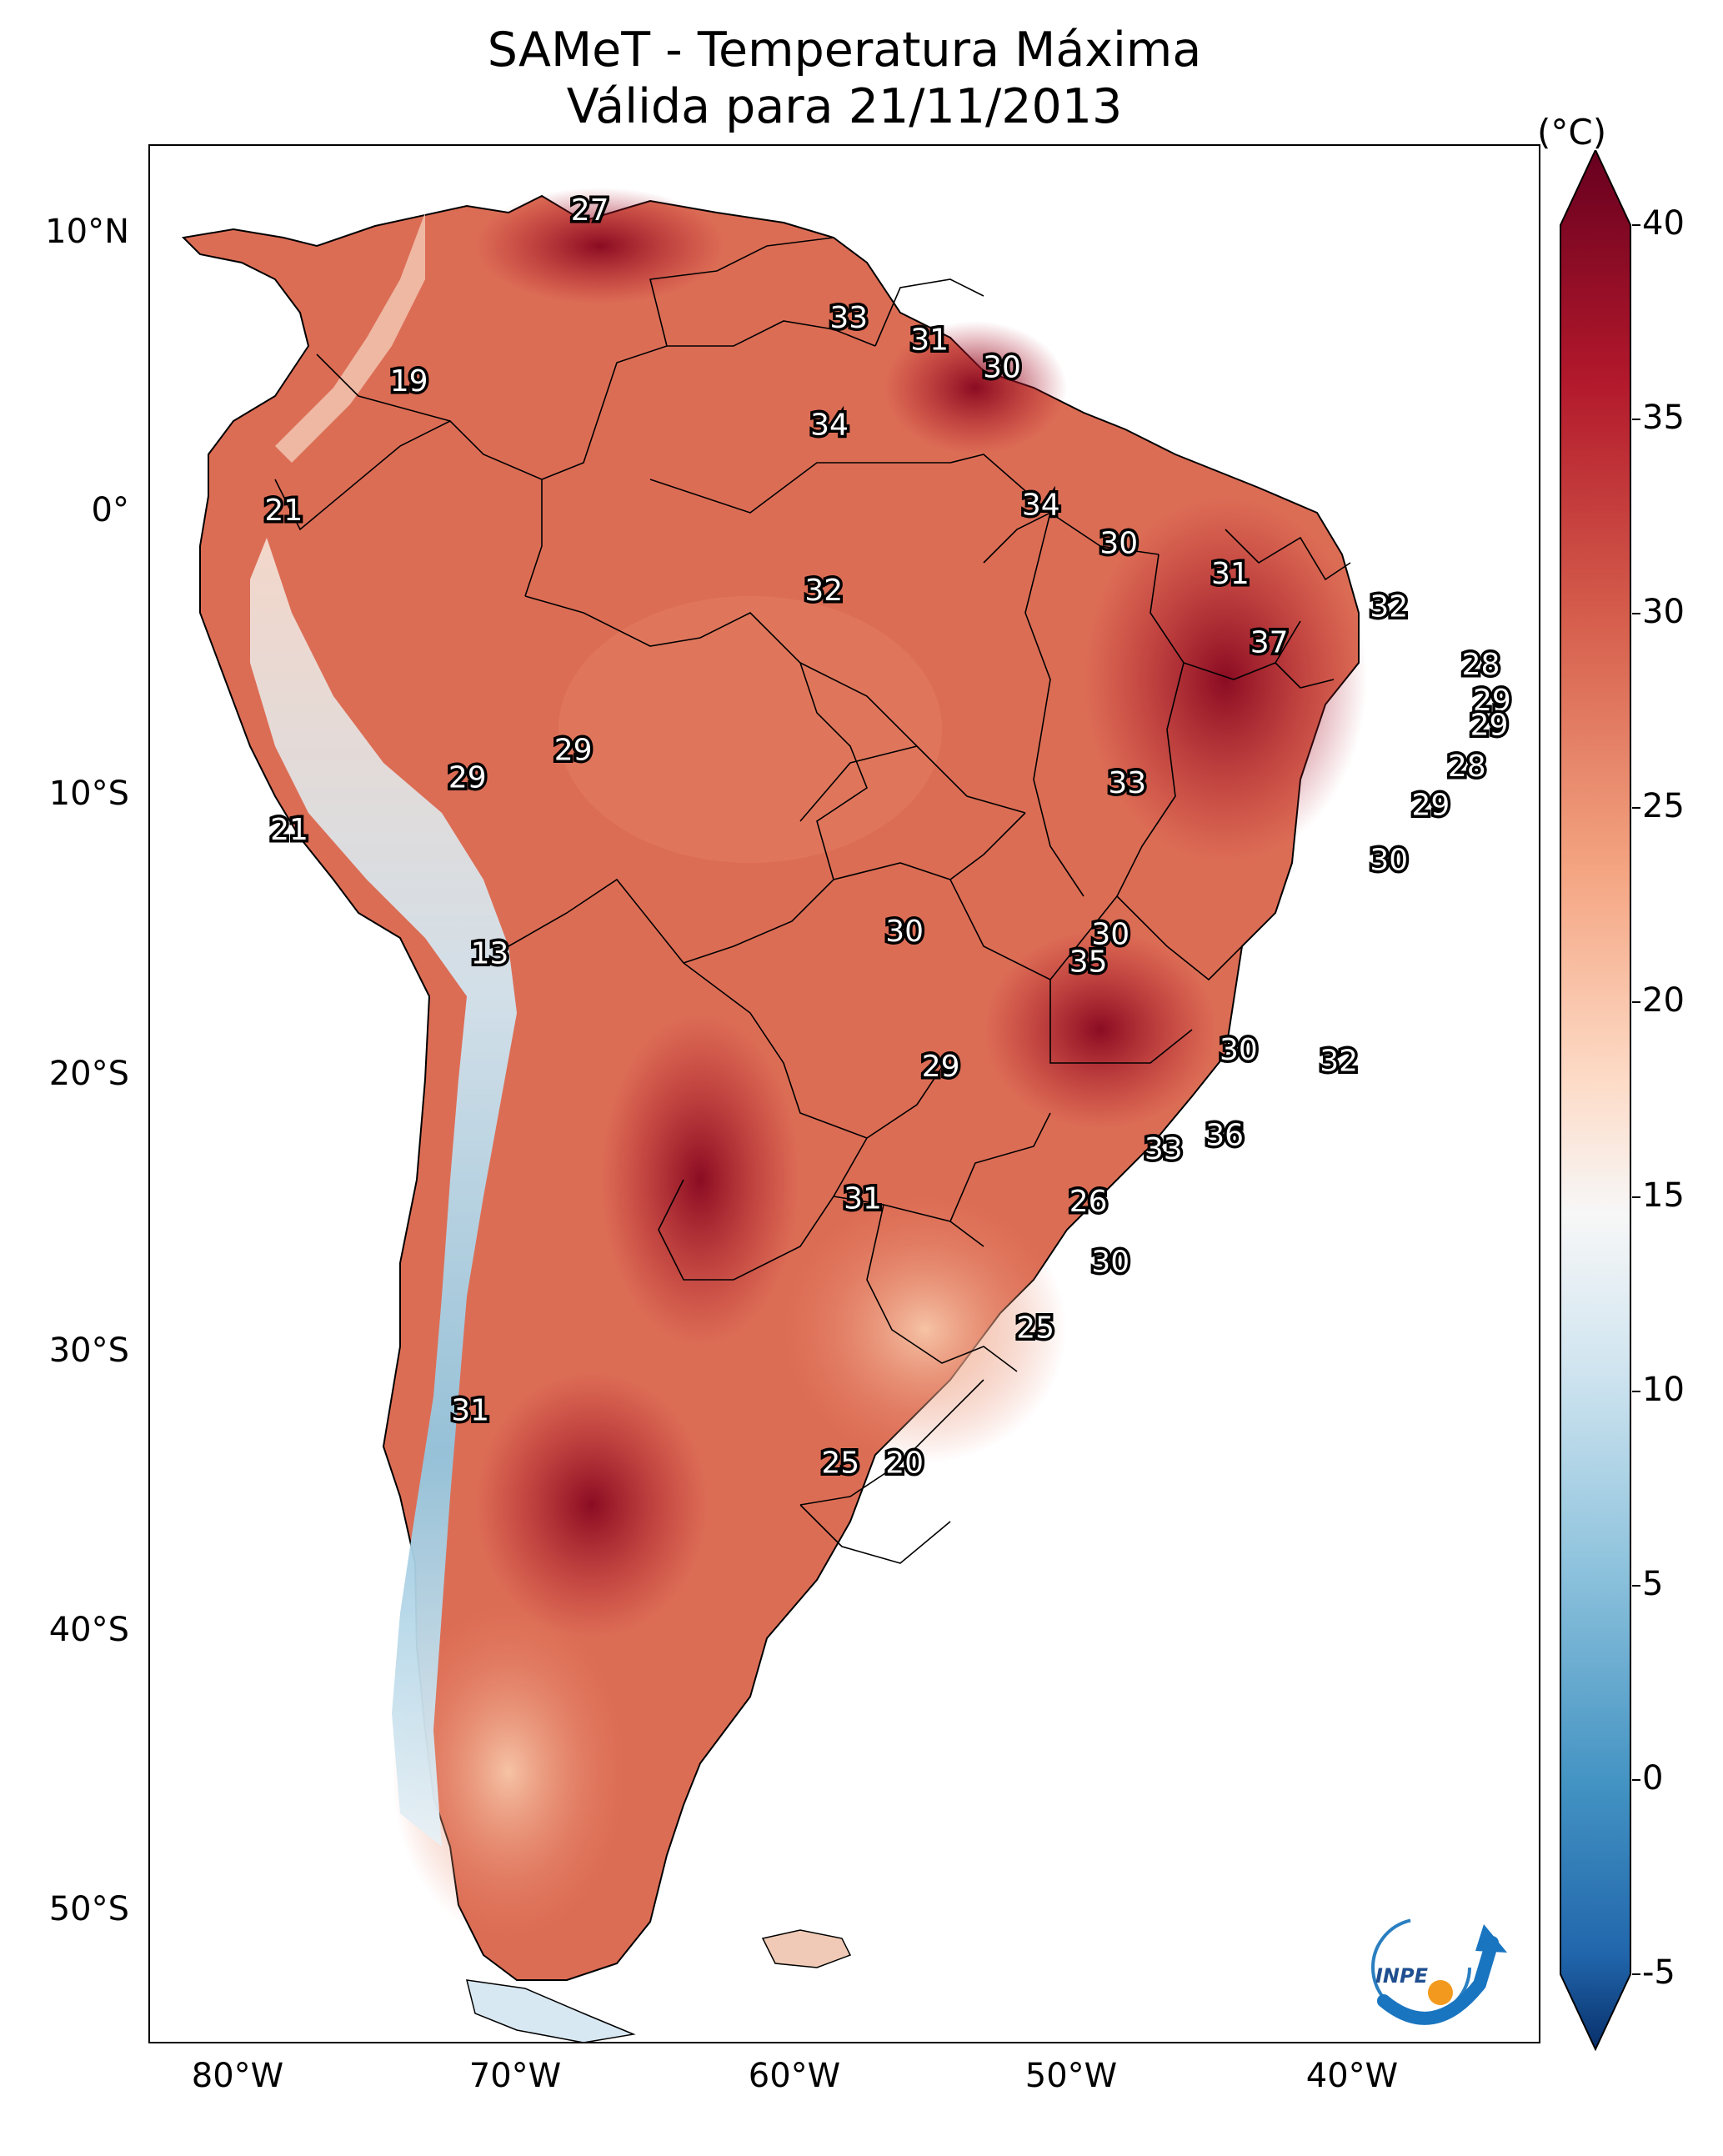 The width and height of the screenshot is (1723, 2156). What do you see at coordinates (89, 1909) in the screenshot?
I see `lat-tick-50s: 50°S` at bounding box center [89, 1909].